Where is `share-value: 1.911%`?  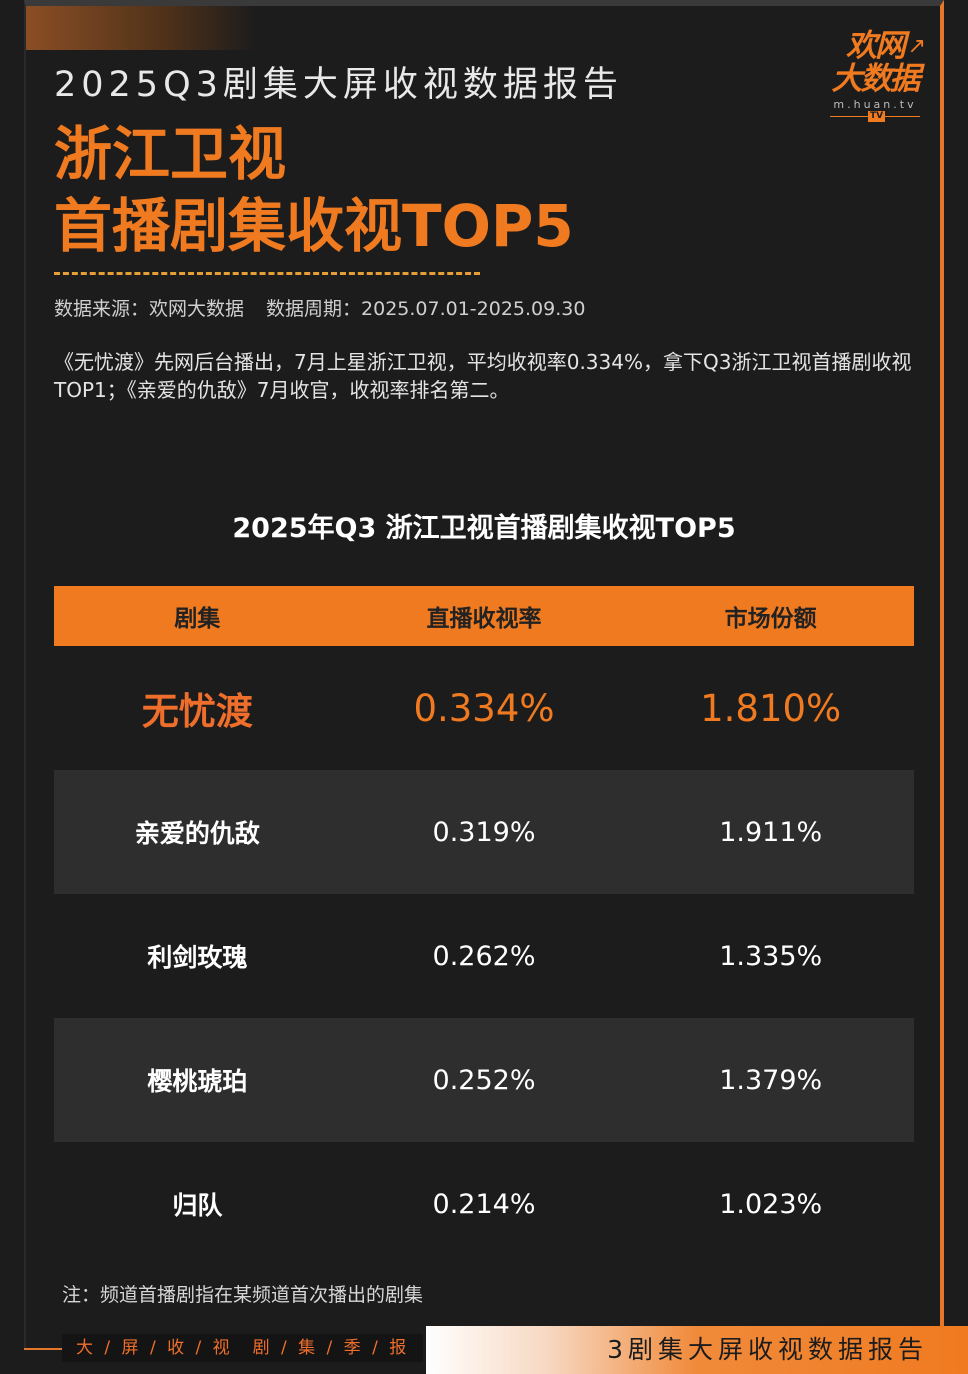
share-value: 1.911% is located at coordinates (771, 832).